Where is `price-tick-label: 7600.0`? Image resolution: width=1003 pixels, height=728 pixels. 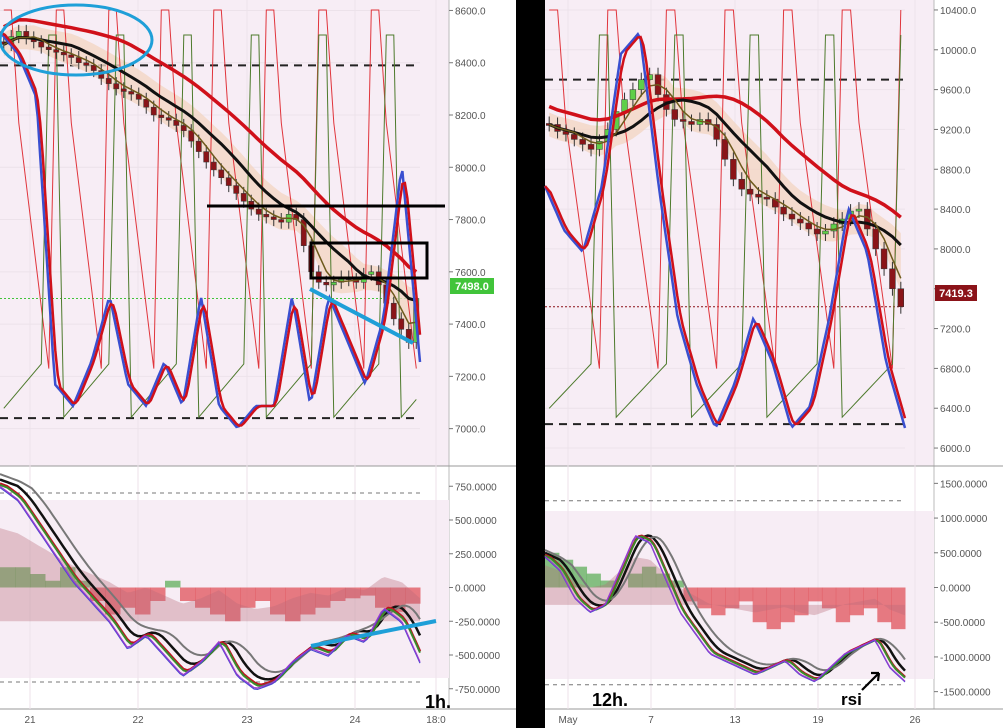 price-tick-label: 7600.0 is located at coordinates (470, 273).